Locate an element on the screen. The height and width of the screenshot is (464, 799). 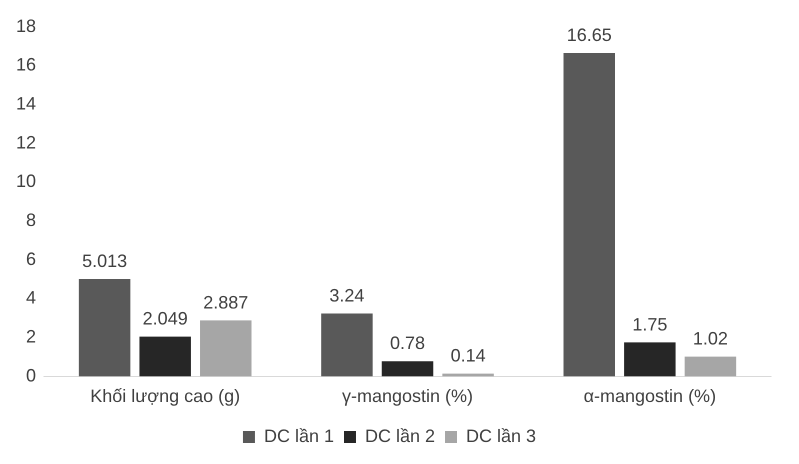
data-label: 16.65 is located at coordinates (589, 34).